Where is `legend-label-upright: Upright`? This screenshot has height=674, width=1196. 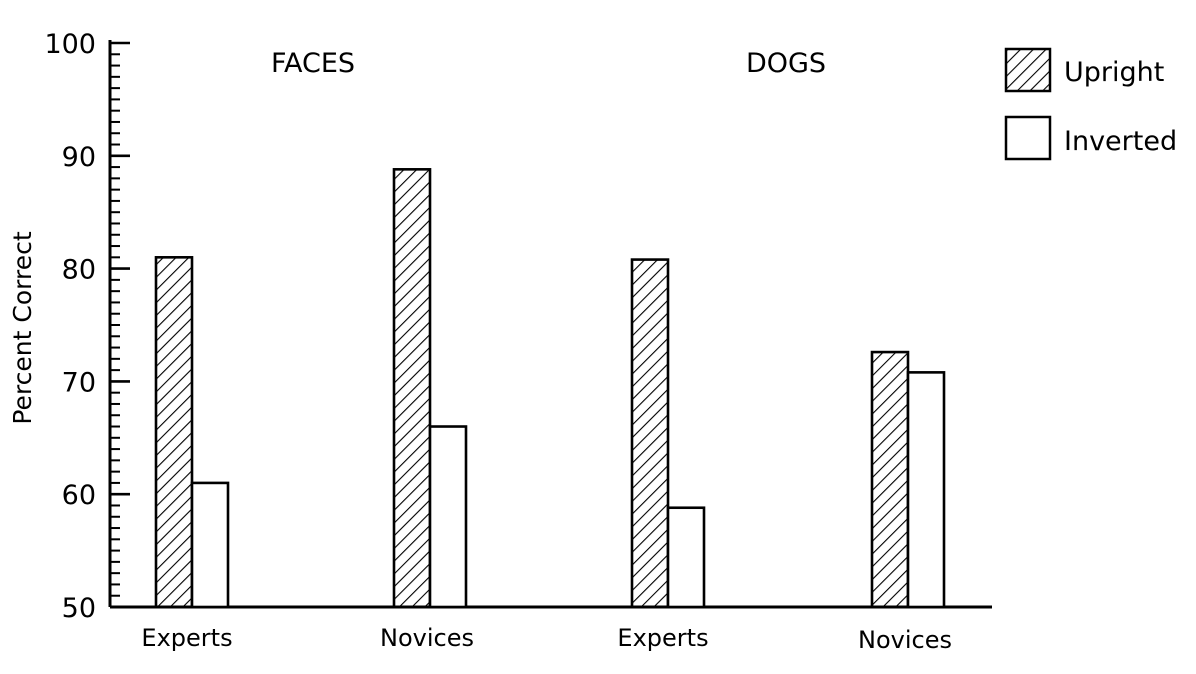
legend-label-upright: Upright is located at coordinates (1114, 72).